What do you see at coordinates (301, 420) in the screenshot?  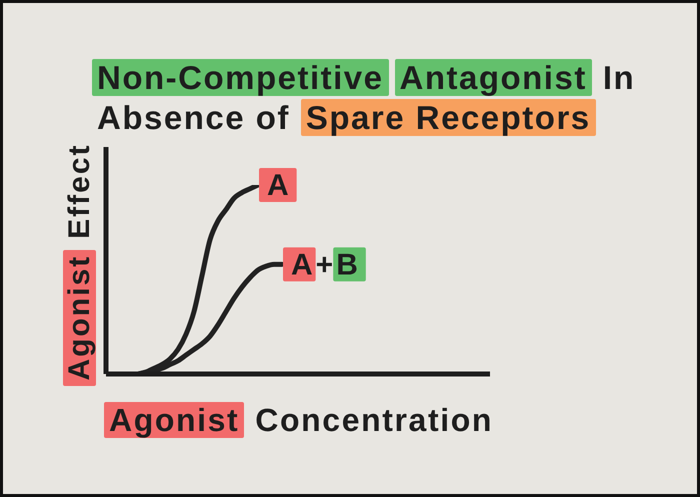 I see `x-axis-title: Agonist Concentration` at bounding box center [301, 420].